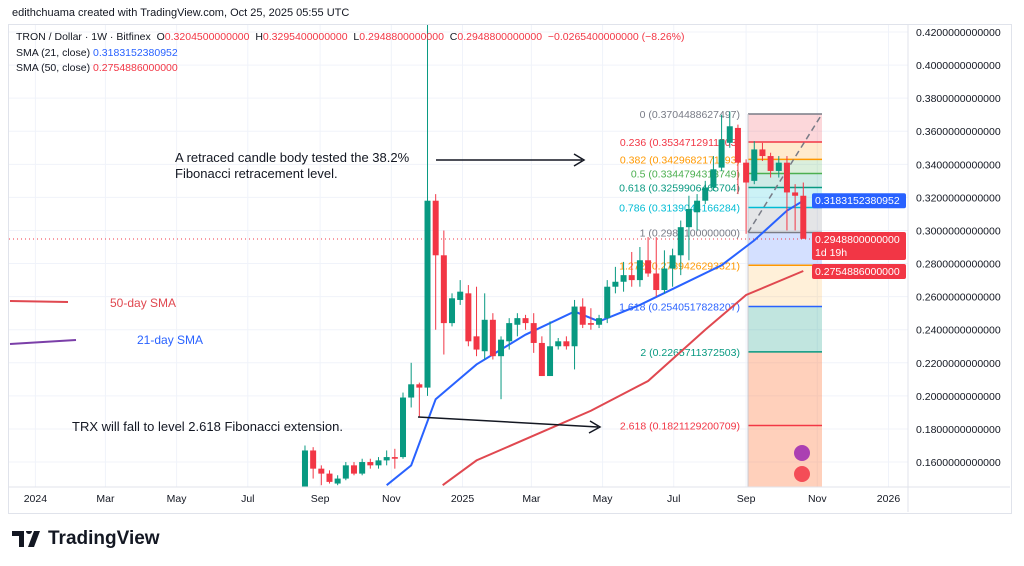 The image size is (1024, 566). I want to click on countdown-label: 1d 19h, so click(831, 253).